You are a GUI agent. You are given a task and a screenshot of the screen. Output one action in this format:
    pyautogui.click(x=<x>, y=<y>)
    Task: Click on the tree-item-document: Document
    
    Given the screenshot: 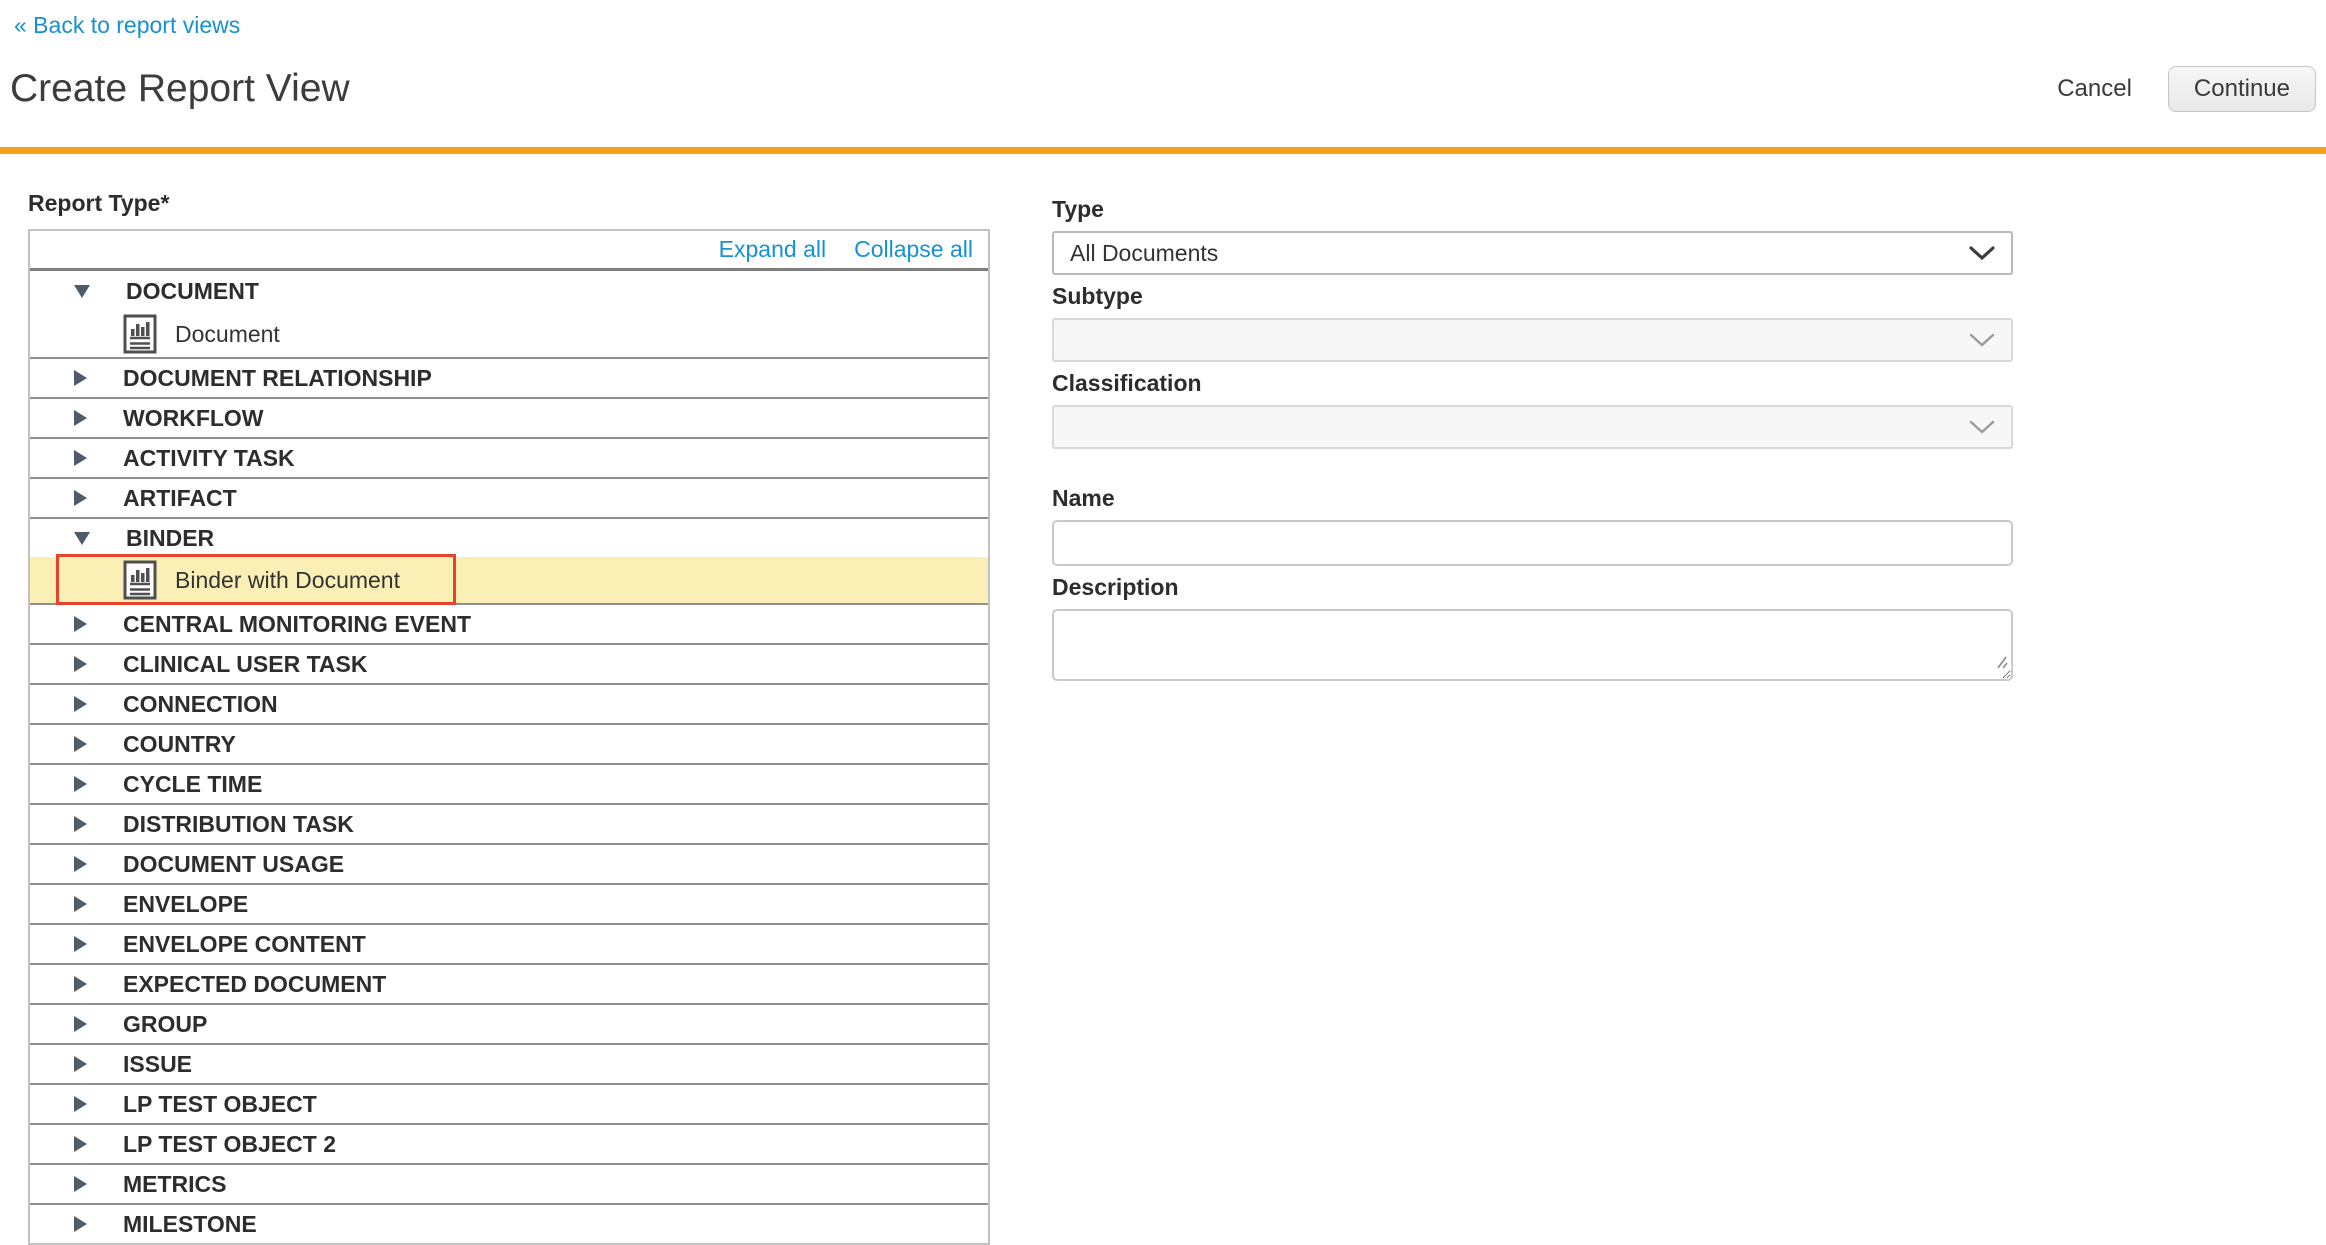 What is the action you would take?
    pyautogui.click(x=509, y=334)
    